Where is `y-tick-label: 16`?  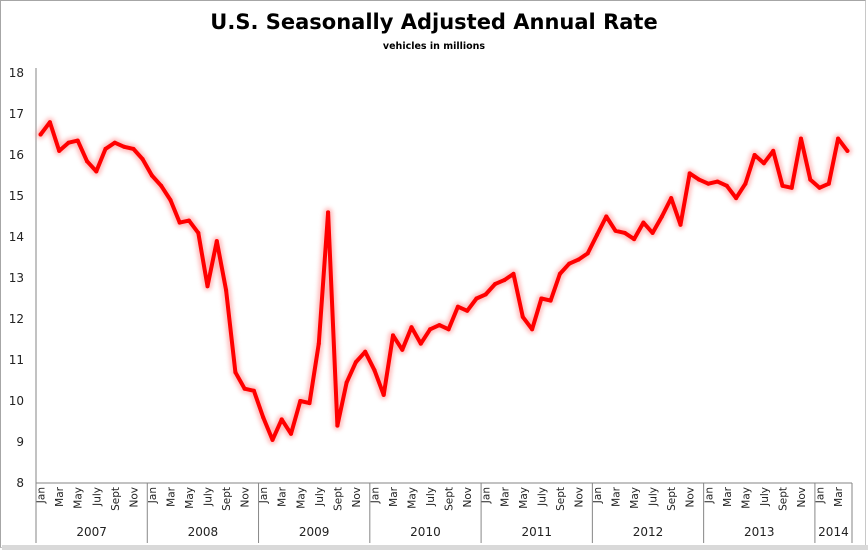
y-tick-label: 16 is located at coordinates (16, 155).